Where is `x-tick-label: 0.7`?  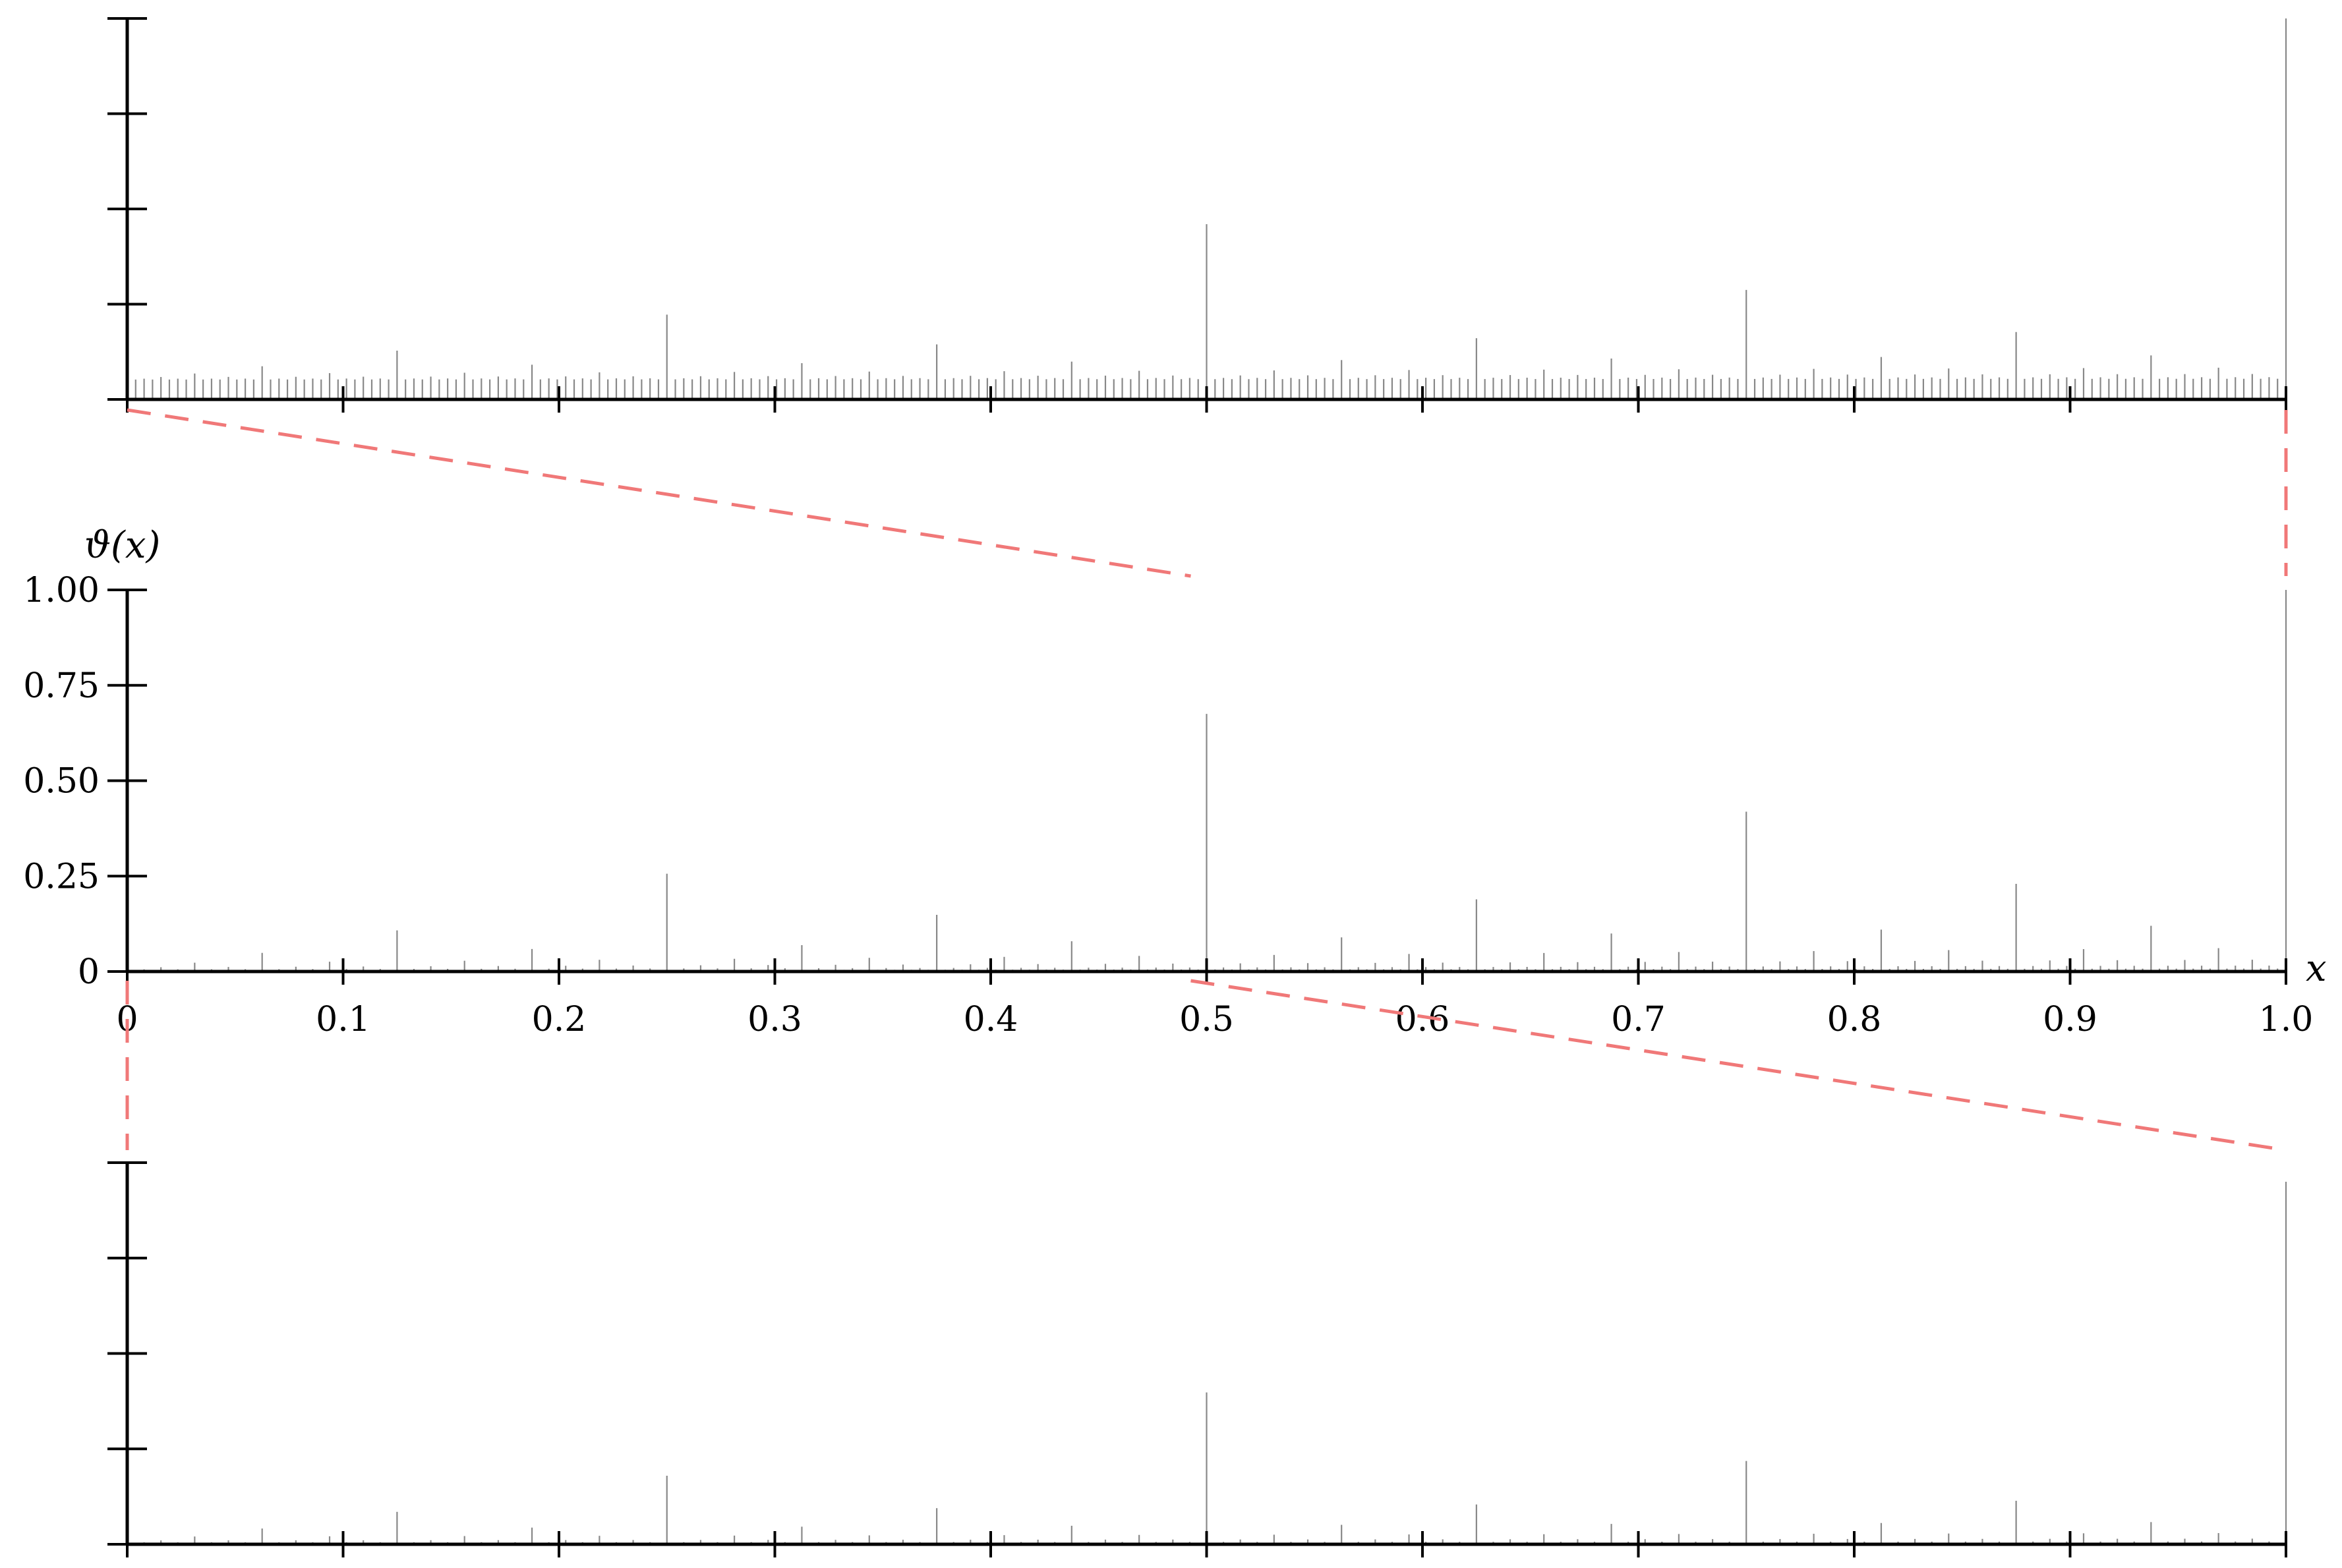 x-tick-label: 0.7 is located at coordinates (1639, 1019).